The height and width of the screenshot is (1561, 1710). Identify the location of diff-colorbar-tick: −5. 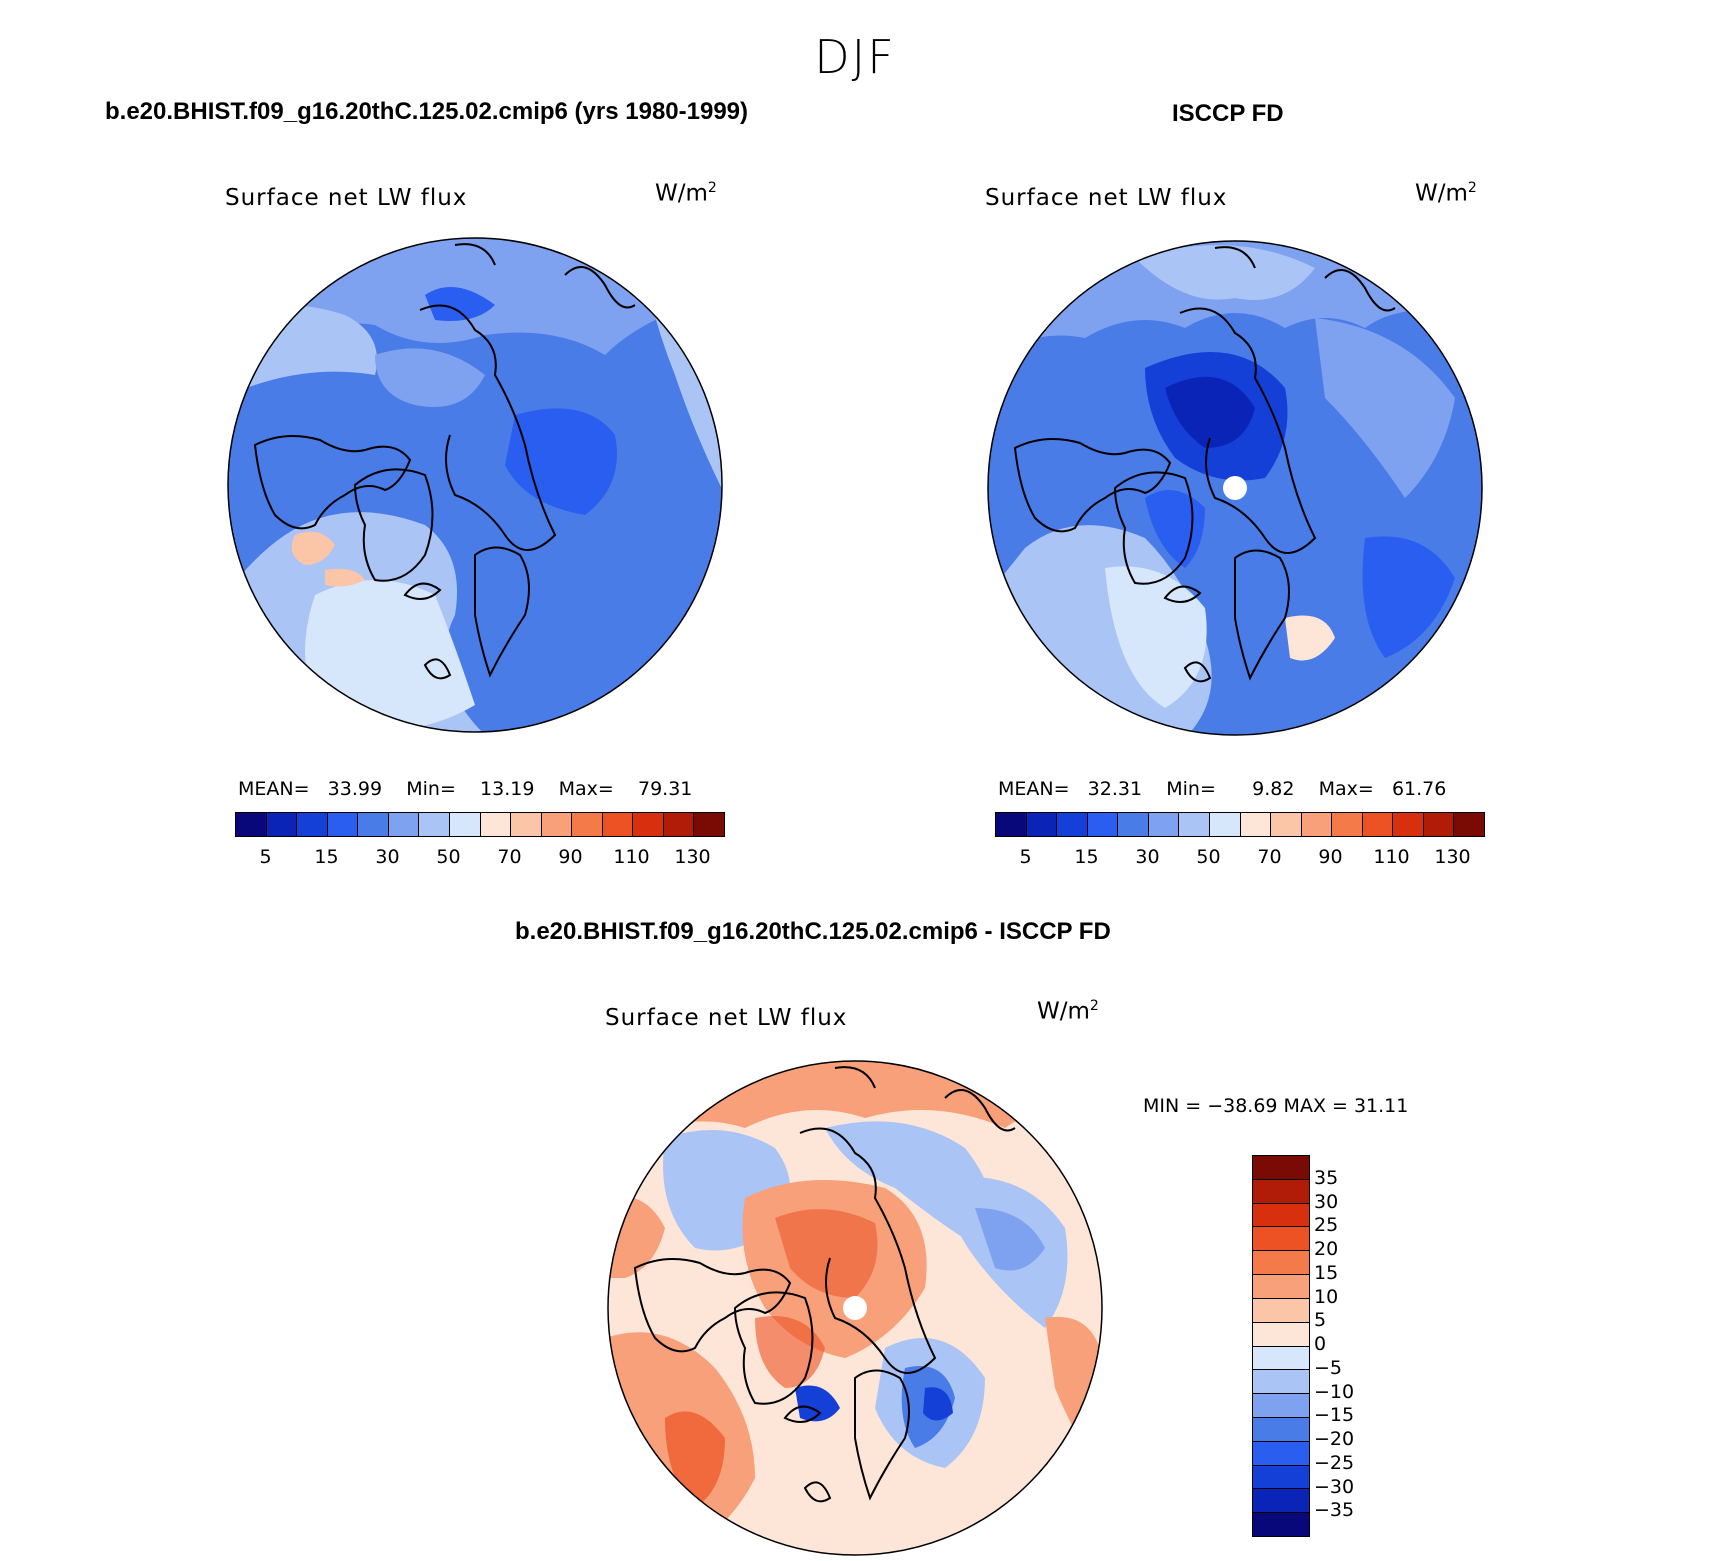
(1328, 1367).